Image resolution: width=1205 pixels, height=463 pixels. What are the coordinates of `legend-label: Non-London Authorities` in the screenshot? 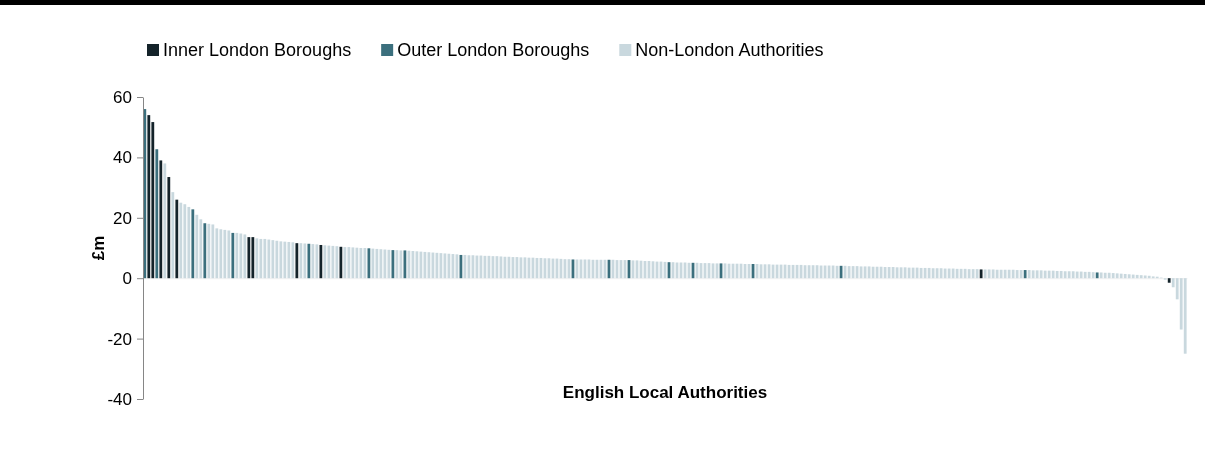 It's located at (729, 50).